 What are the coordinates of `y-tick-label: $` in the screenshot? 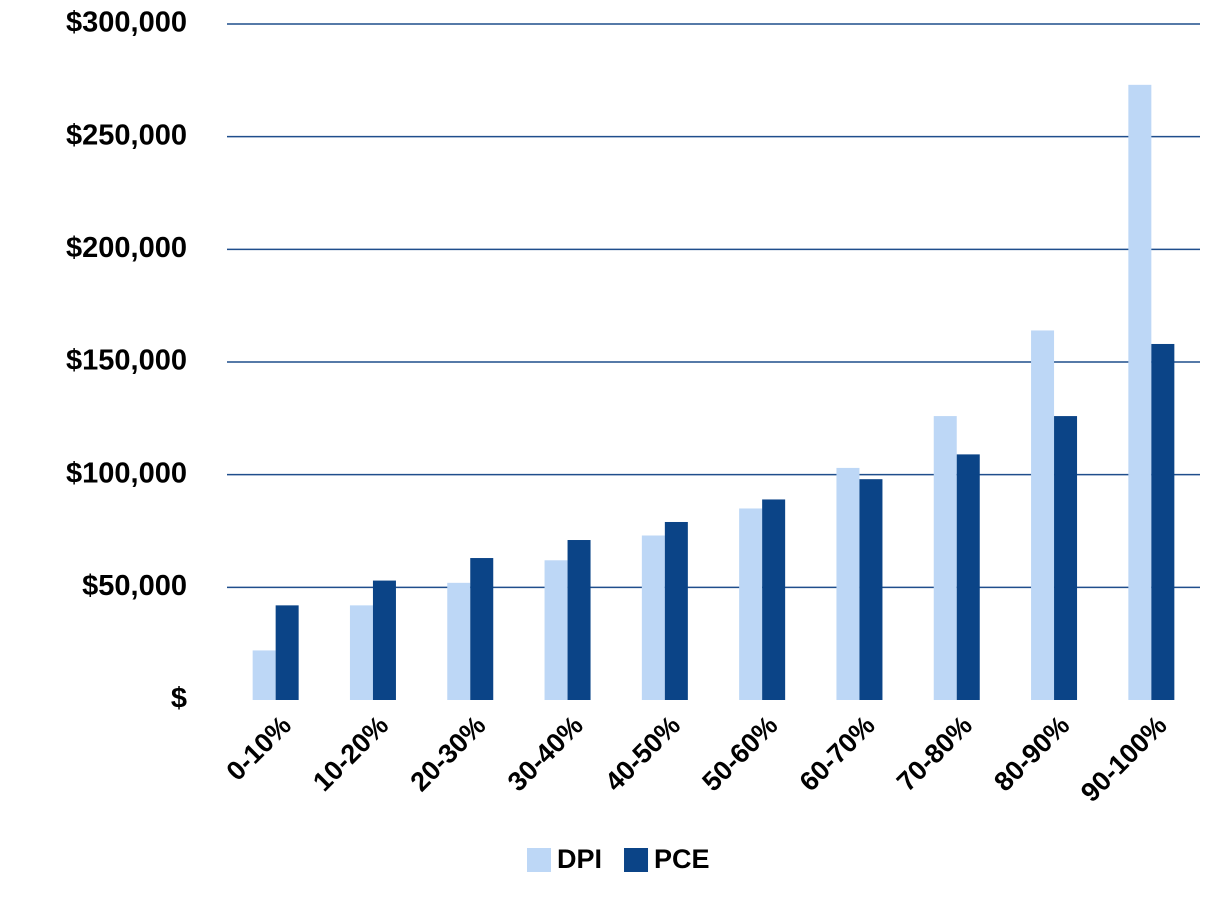 It's located at (179, 699).